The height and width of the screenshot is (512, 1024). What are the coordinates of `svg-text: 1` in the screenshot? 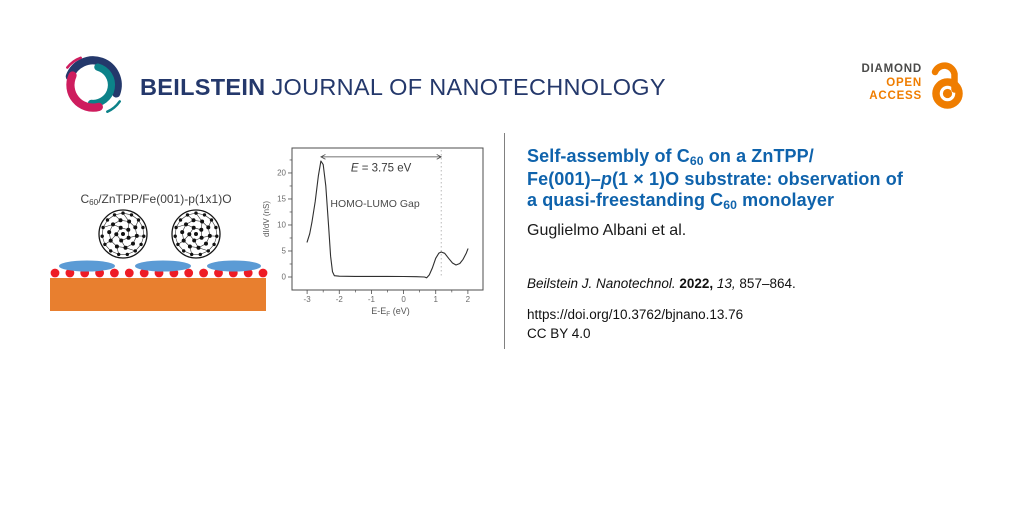 It's located at (436, 299).